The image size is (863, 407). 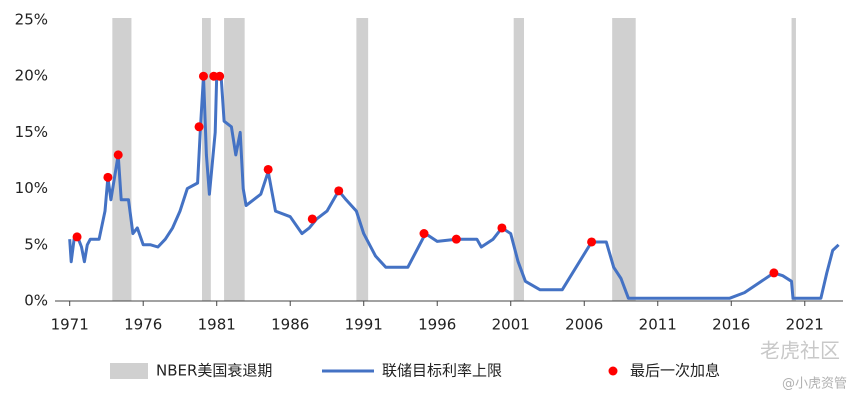 What do you see at coordinates (31, 76) in the screenshot?
I see `y-tick-label: 20%` at bounding box center [31, 76].